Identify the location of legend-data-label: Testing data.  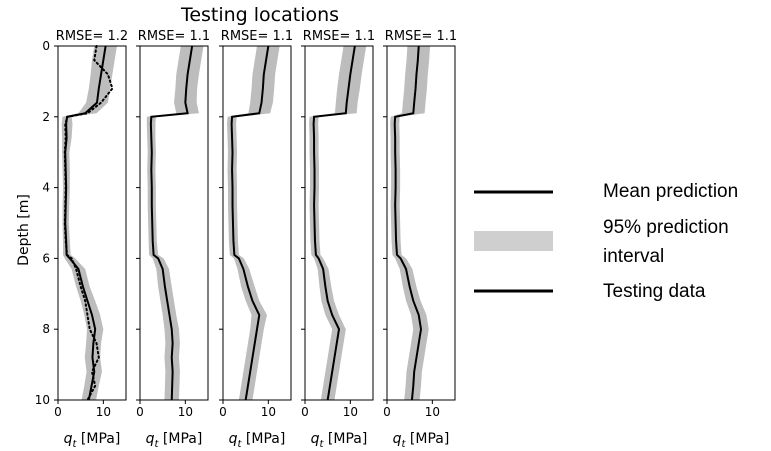
(654, 291).